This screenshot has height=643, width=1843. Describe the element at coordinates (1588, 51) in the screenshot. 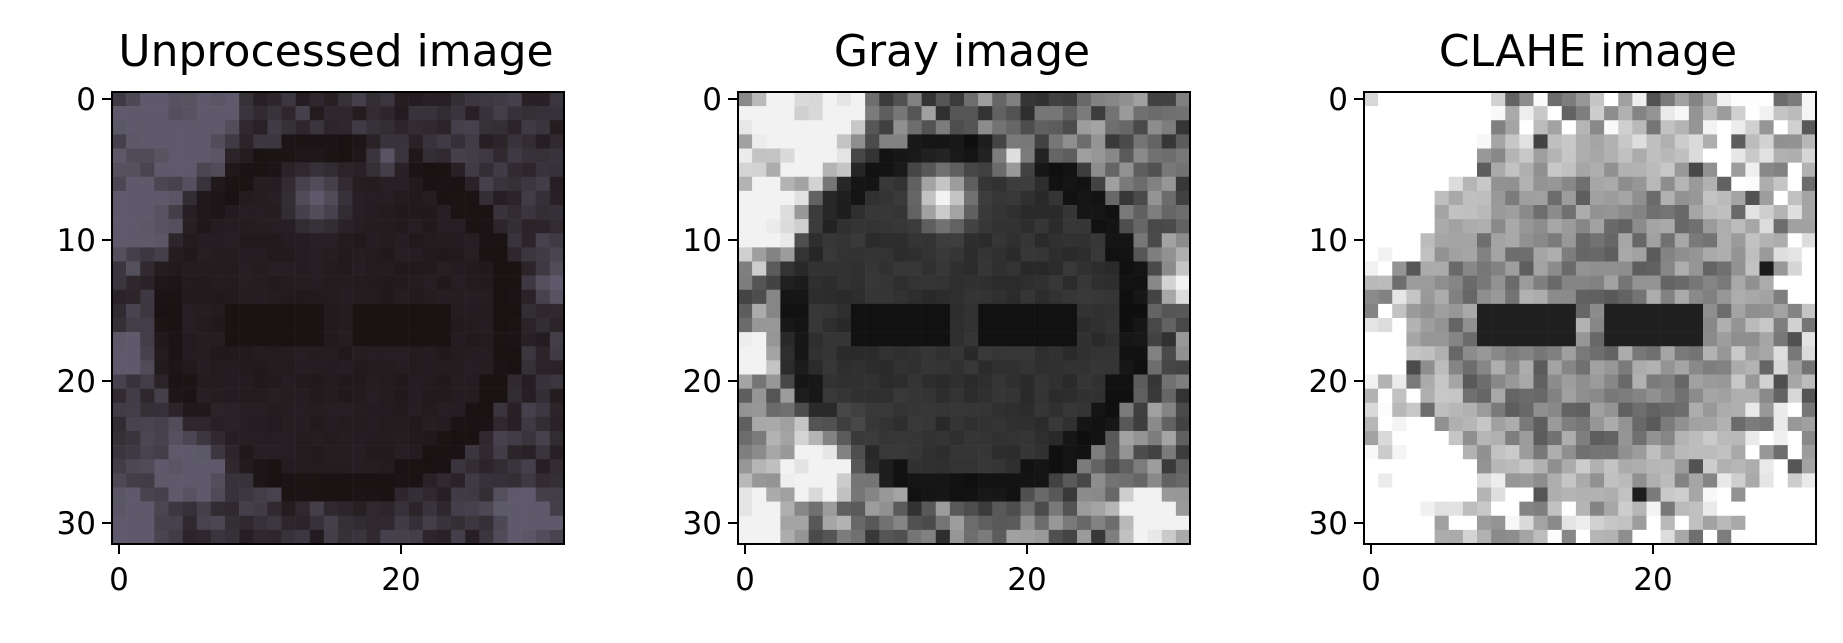

I see `panel-title: CLAHE image` at that location.